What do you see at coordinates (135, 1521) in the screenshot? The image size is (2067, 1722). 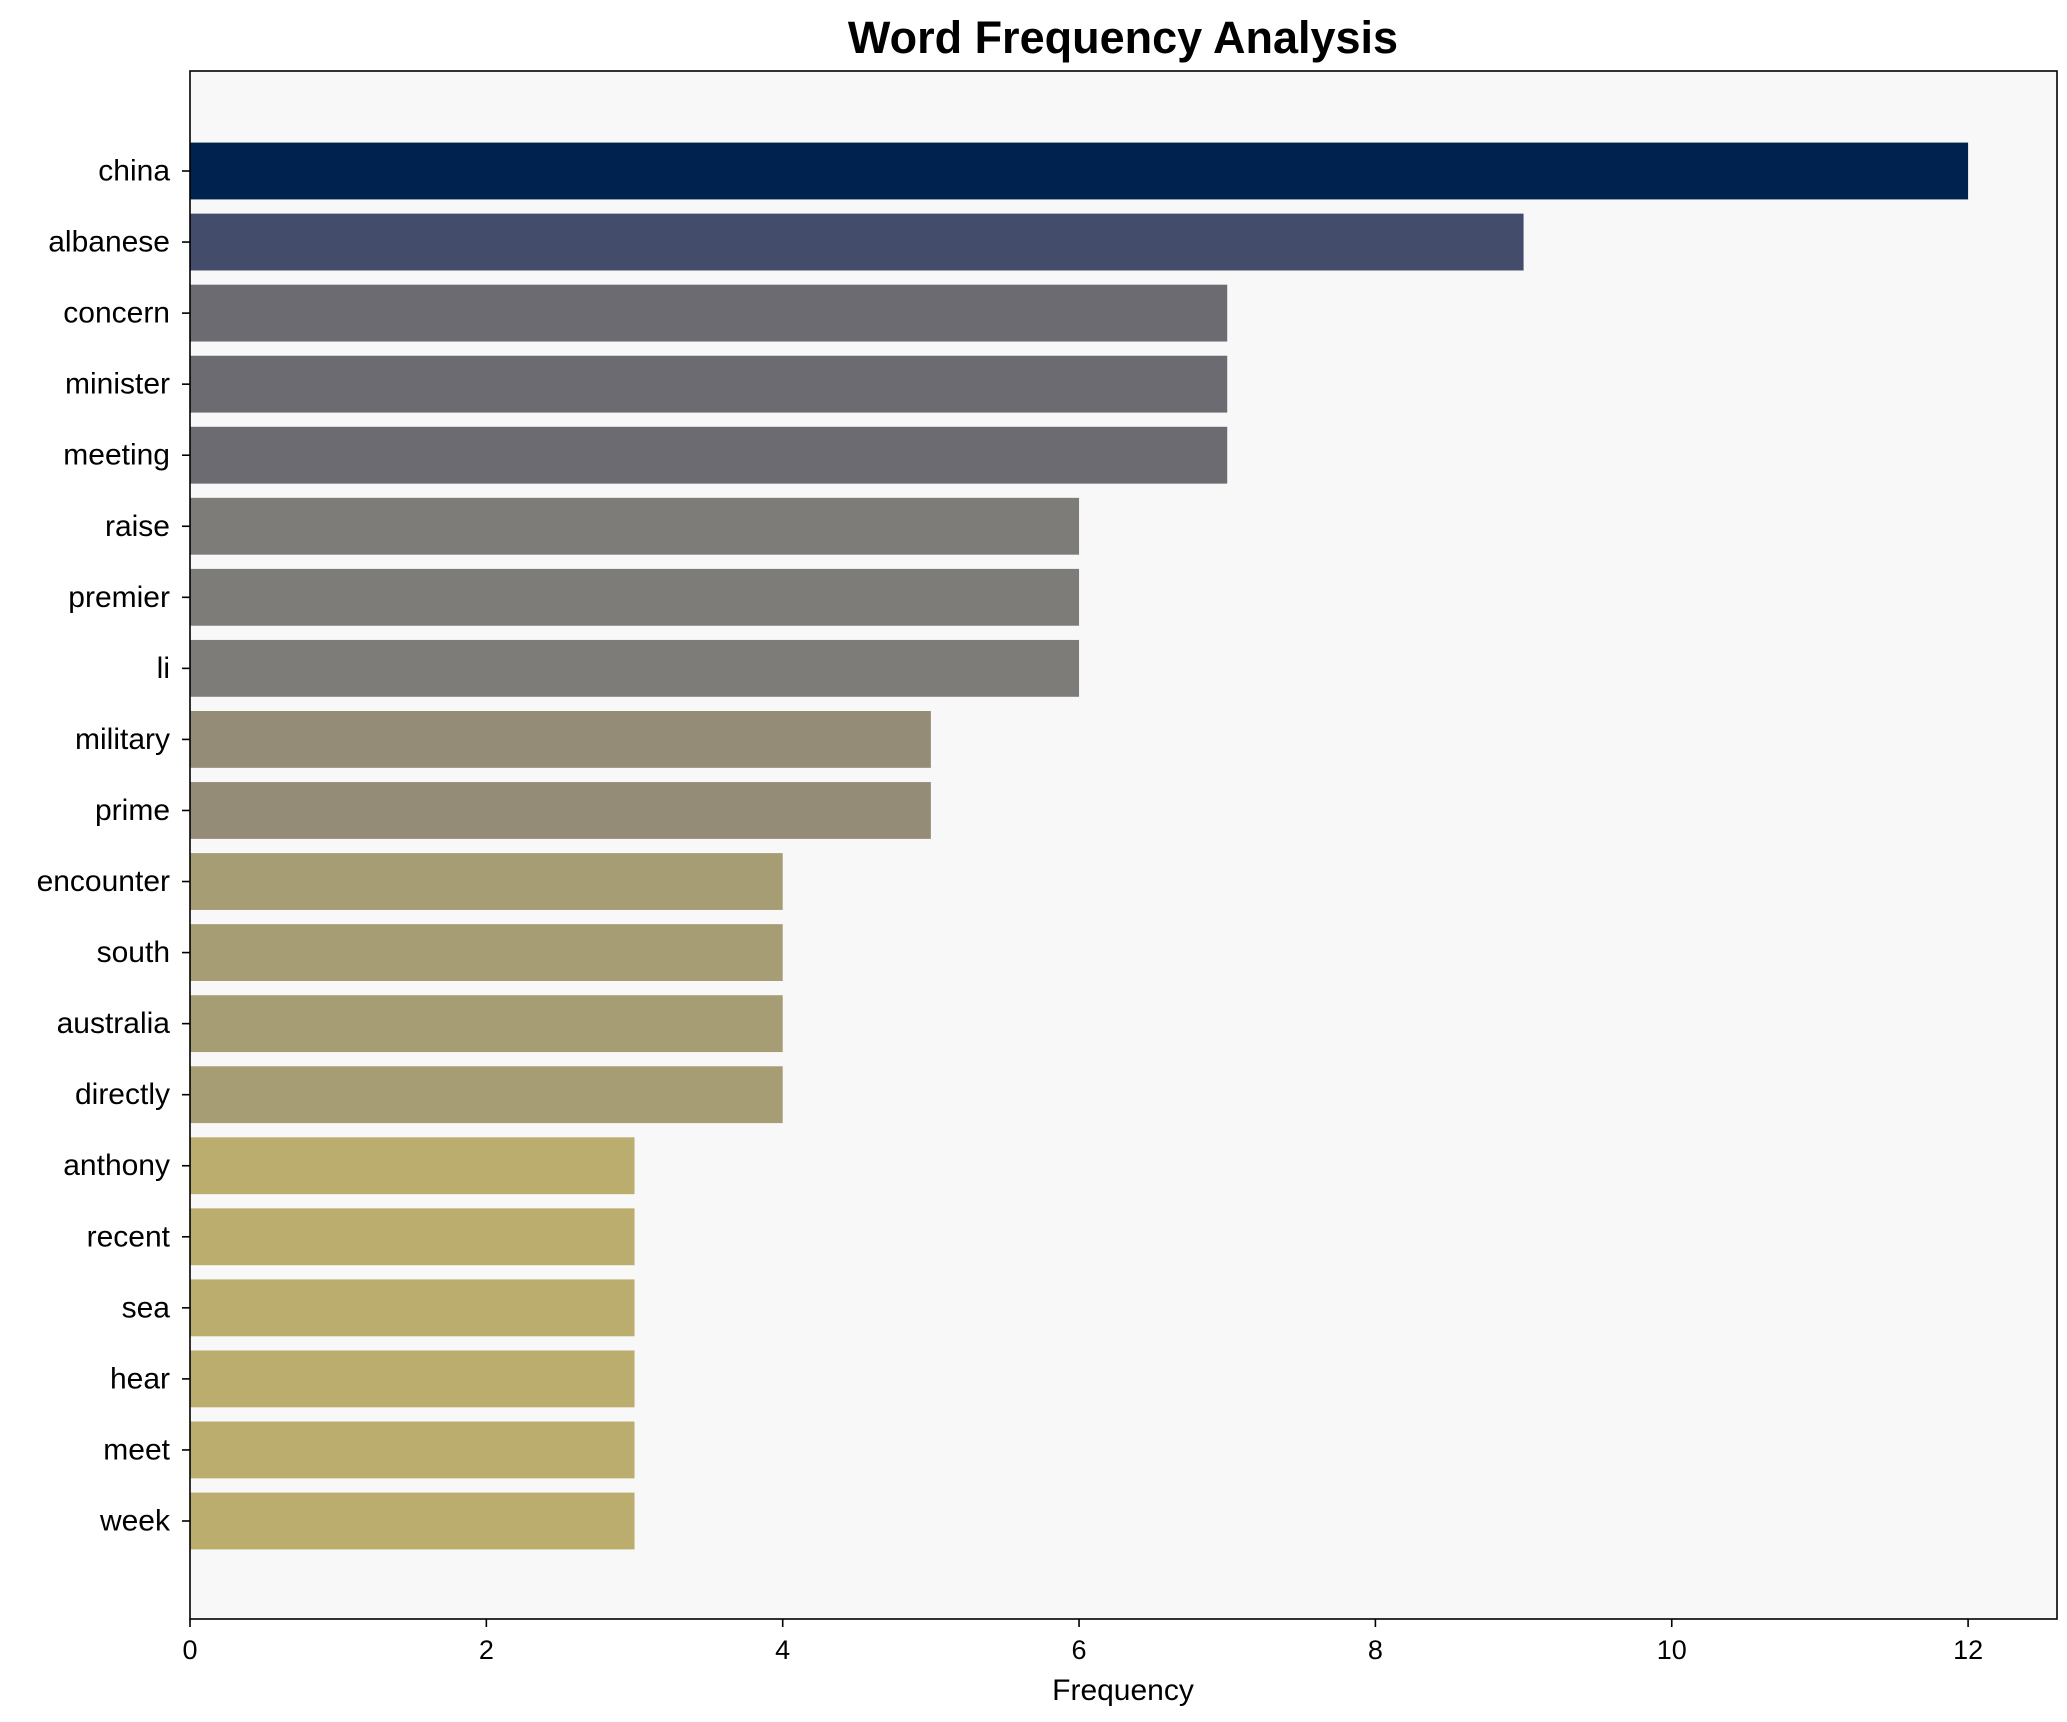 I see `y-tick-label-week: week` at bounding box center [135, 1521].